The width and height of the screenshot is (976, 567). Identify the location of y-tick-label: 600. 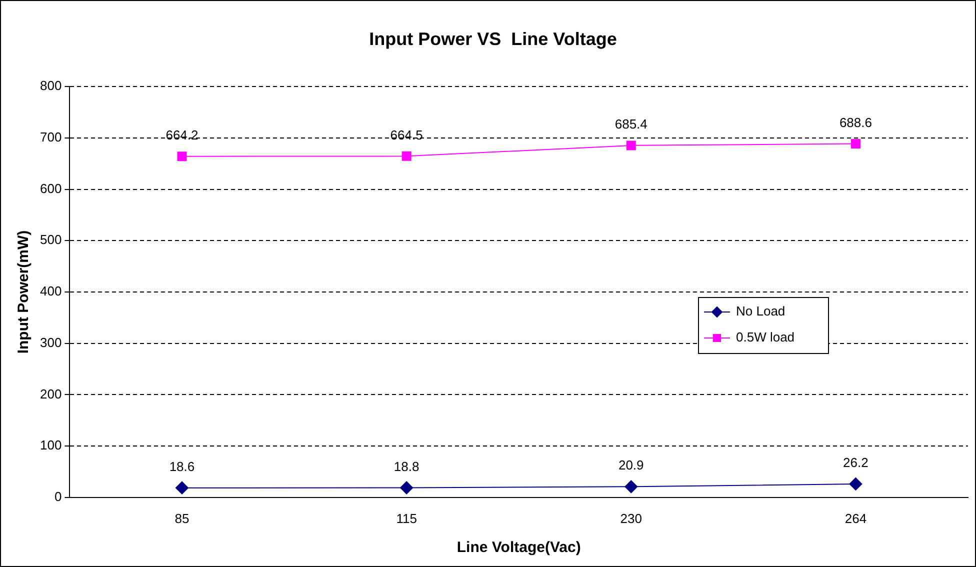
(51, 188).